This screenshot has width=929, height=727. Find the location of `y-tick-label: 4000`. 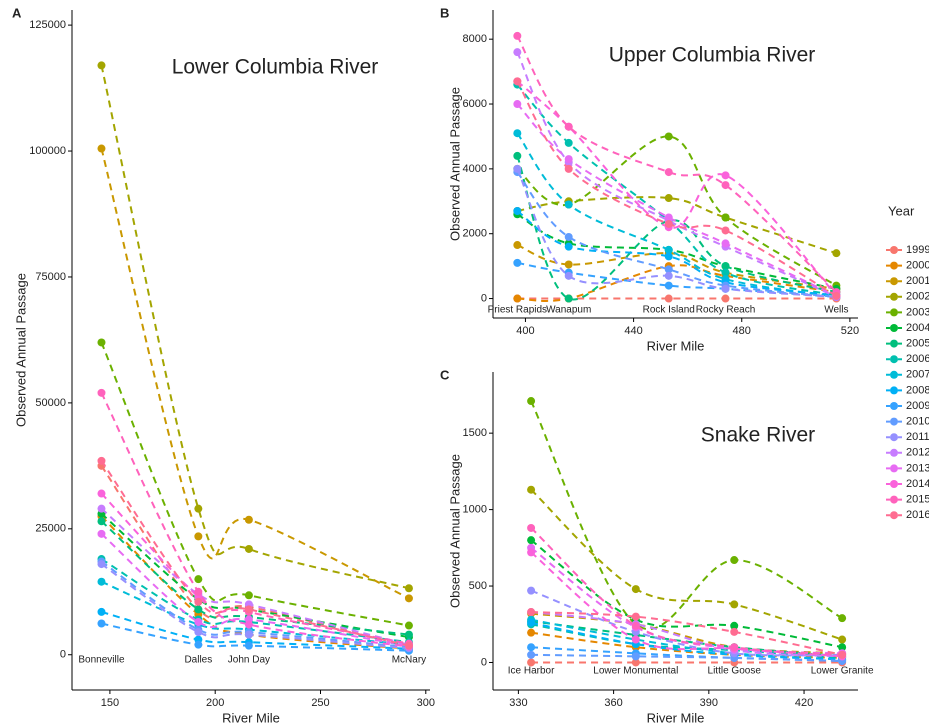

y-tick-label: 4000 is located at coordinates (475, 169).